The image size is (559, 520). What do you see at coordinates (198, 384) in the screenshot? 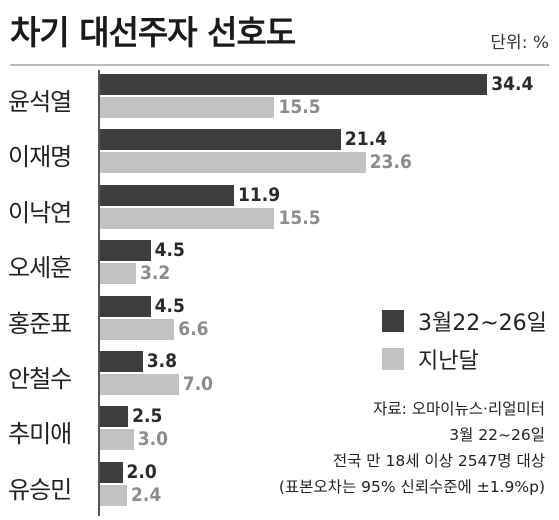
I see `value-label-previous: 7.0` at bounding box center [198, 384].